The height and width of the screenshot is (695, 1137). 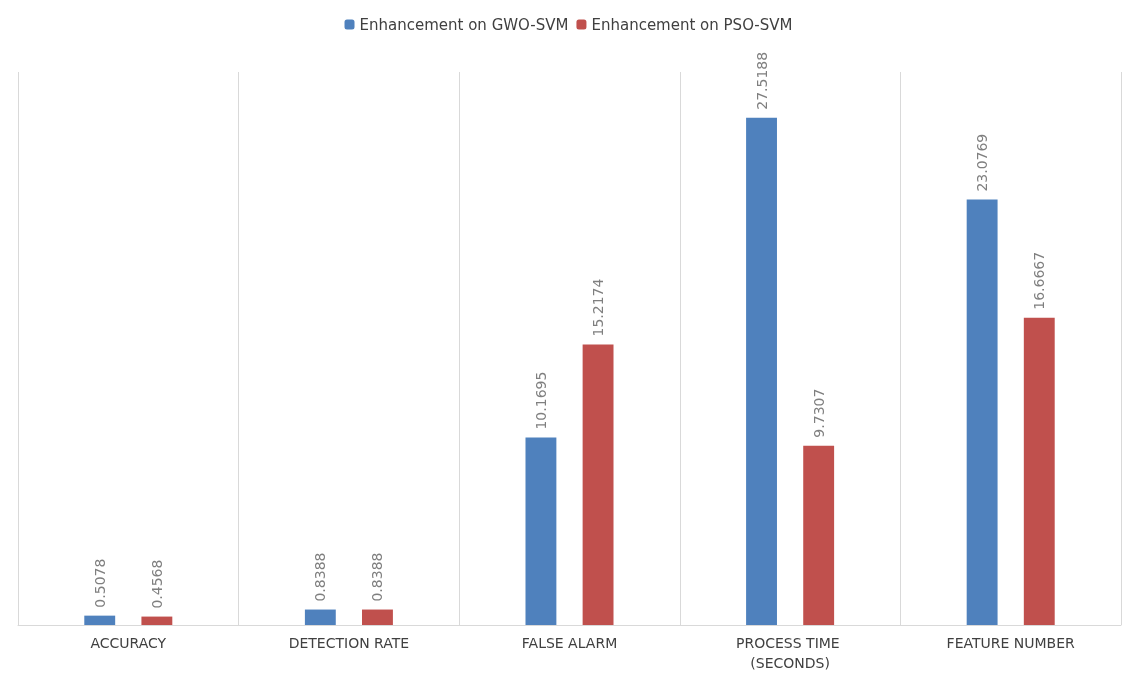 What do you see at coordinates (464, 24) in the screenshot?
I see `legend-label: Enhancement on GWO-SVM` at bounding box center [464, 24].